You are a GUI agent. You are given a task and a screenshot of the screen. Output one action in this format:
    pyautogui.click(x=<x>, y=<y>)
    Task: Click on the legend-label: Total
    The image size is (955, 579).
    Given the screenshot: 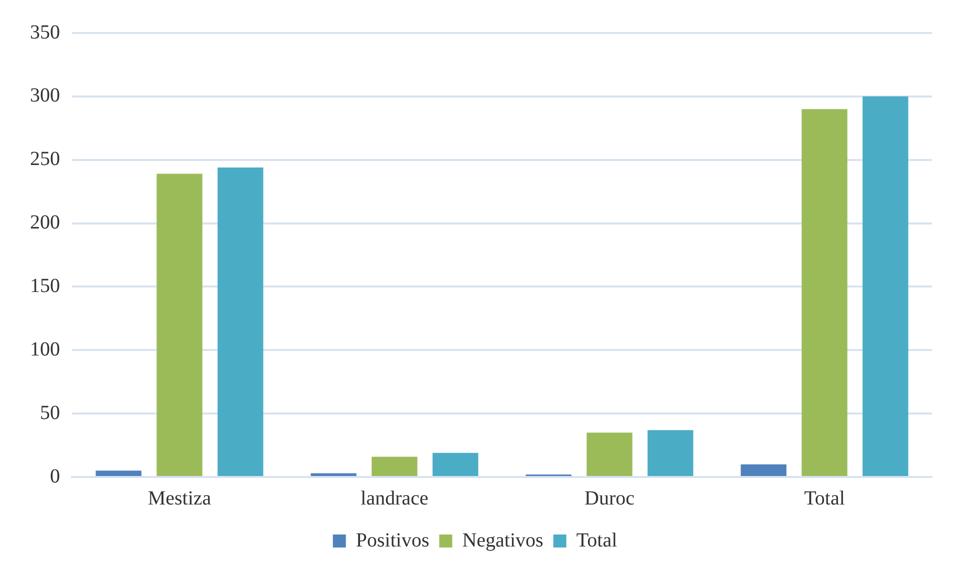 What is the action you would take?
    pyautogui.click(x=597, y=540)
    